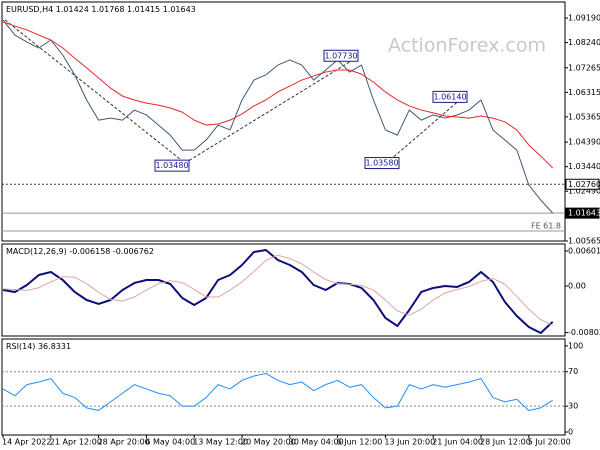  Describe the element at coordinates (26, 442) in the screenshot. I see `x-tick-label: 14 Apr 2022` at that location.